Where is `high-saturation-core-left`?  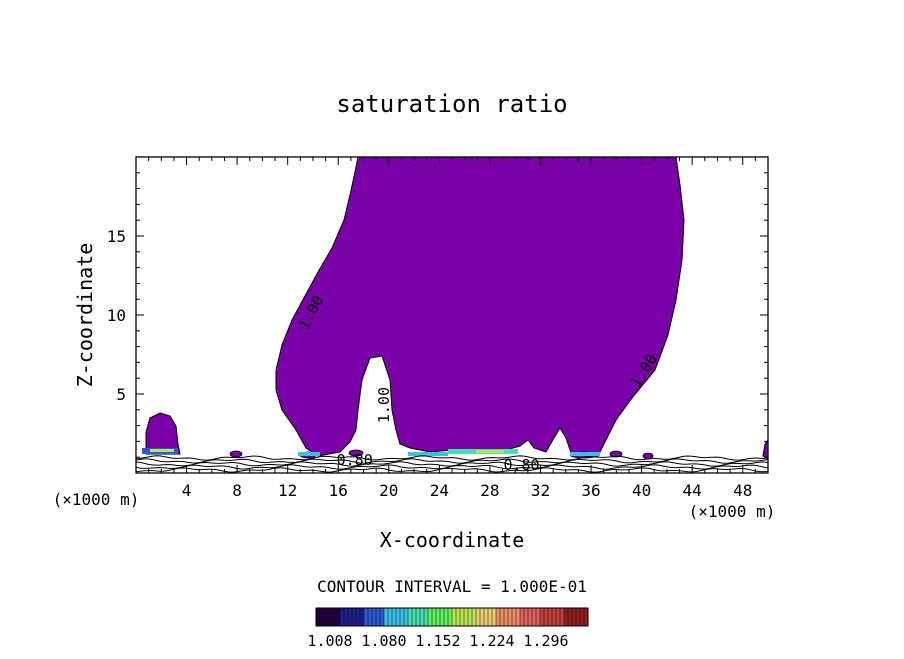 high-saturation-core-left is located at coordinates (162, 450).